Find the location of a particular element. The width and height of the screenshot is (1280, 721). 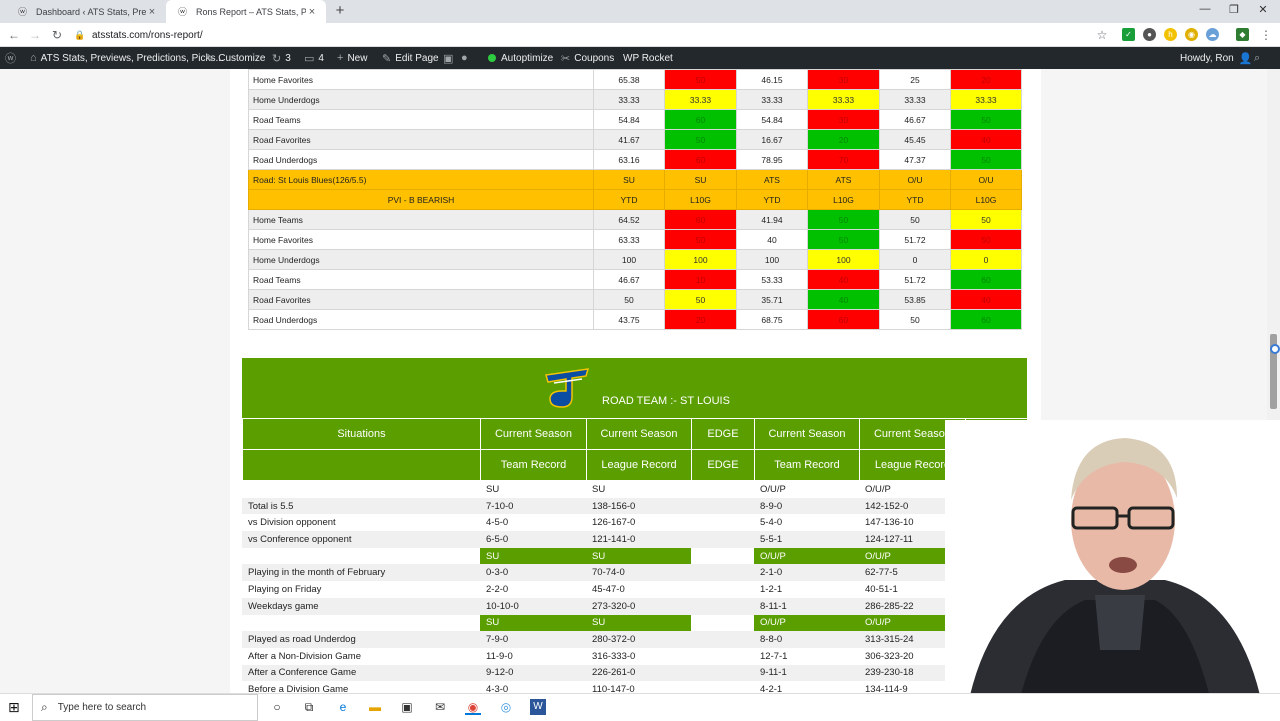

wp-rocket-link: WP Rocket is located at coordinates (648, 58).